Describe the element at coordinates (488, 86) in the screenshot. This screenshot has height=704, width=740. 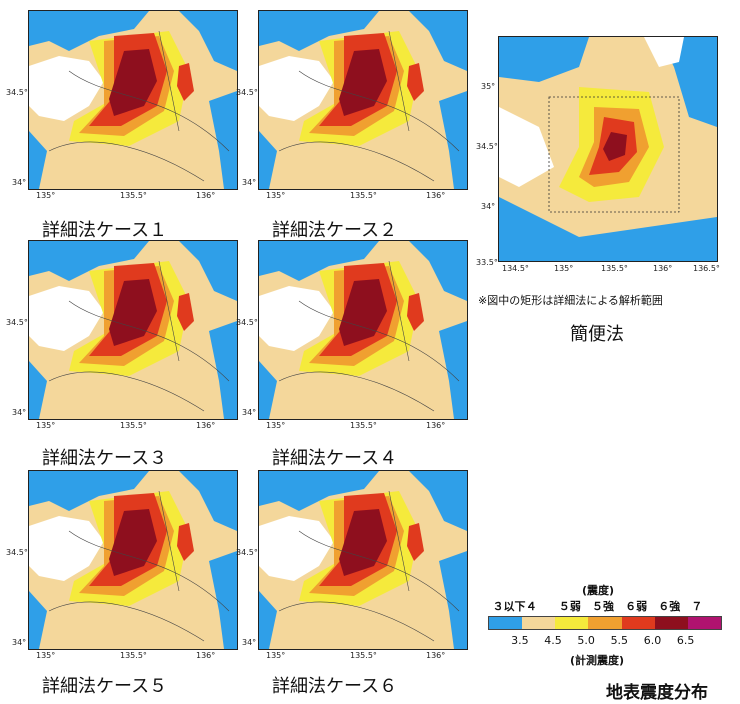
I see `y-tick: 35°` at that location.